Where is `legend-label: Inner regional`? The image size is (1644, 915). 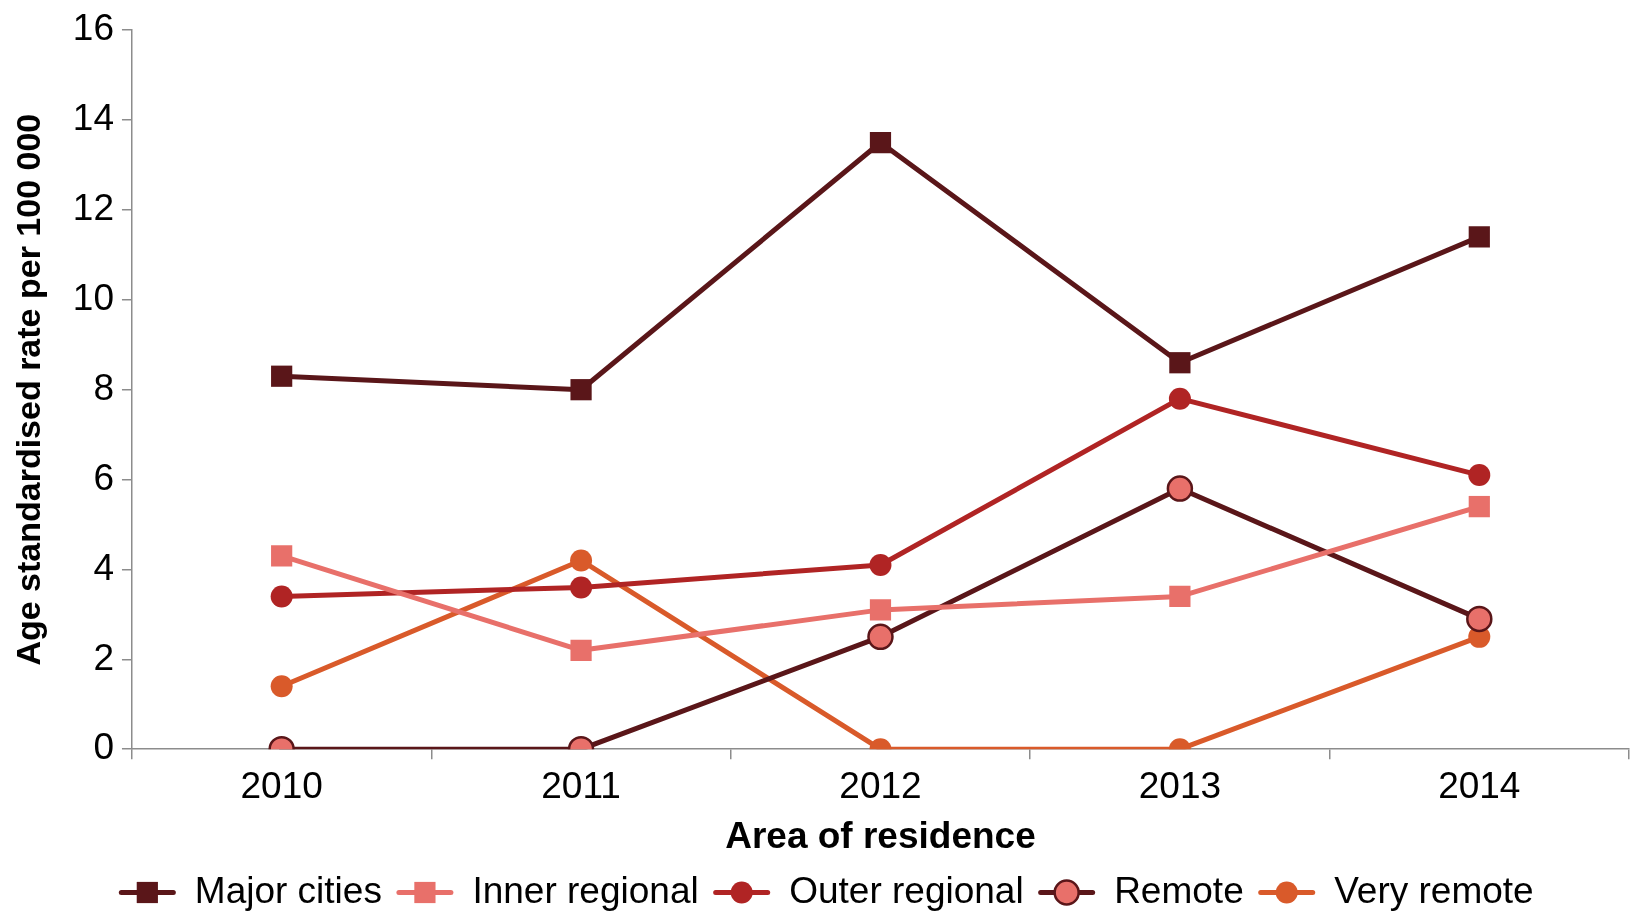 legend-label: Inner regional is located at coordinates (585, 890).